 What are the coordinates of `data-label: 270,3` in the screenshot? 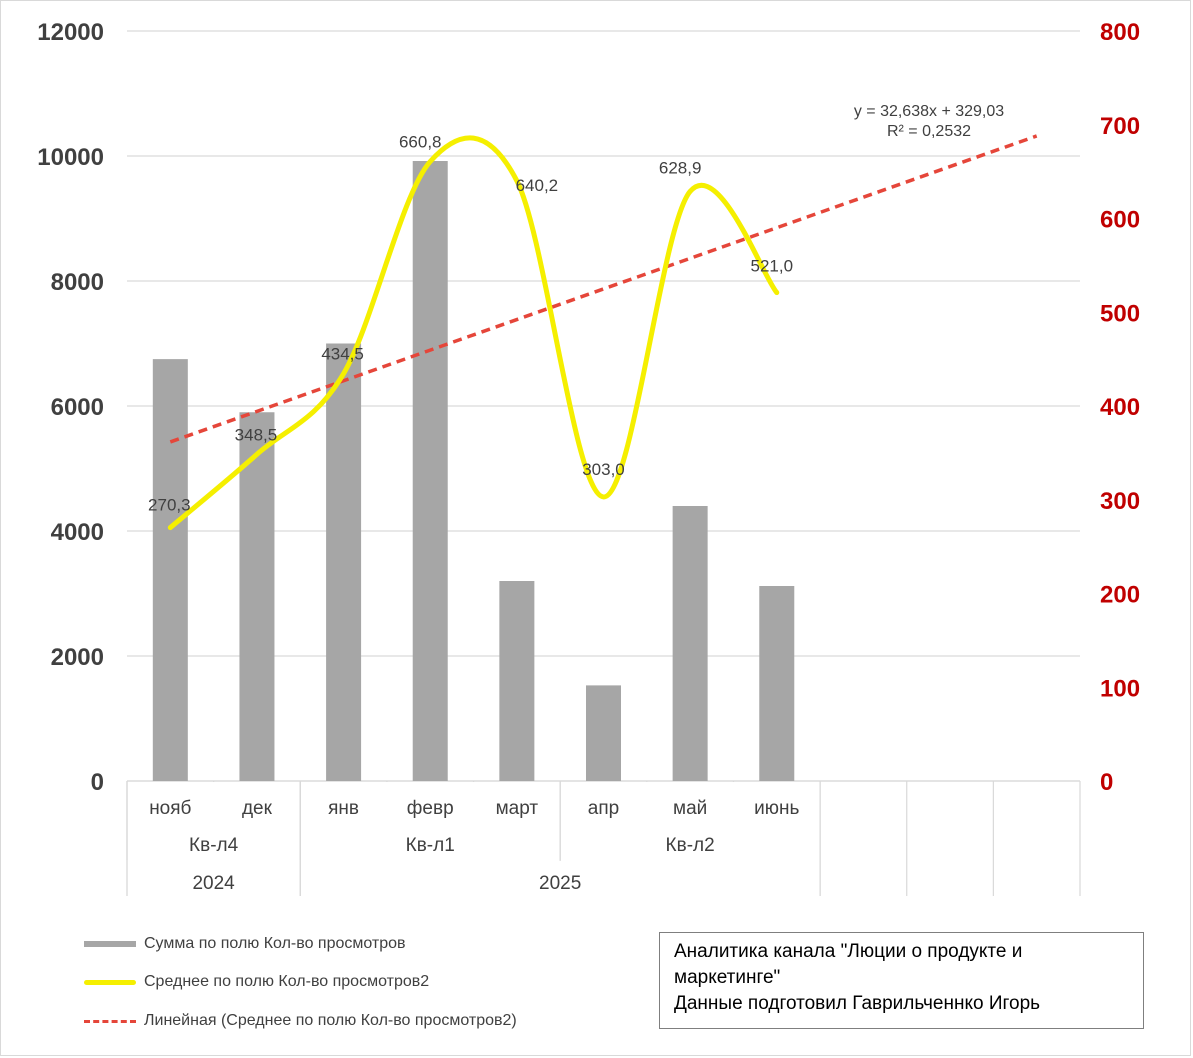 It's located at (169, 505).